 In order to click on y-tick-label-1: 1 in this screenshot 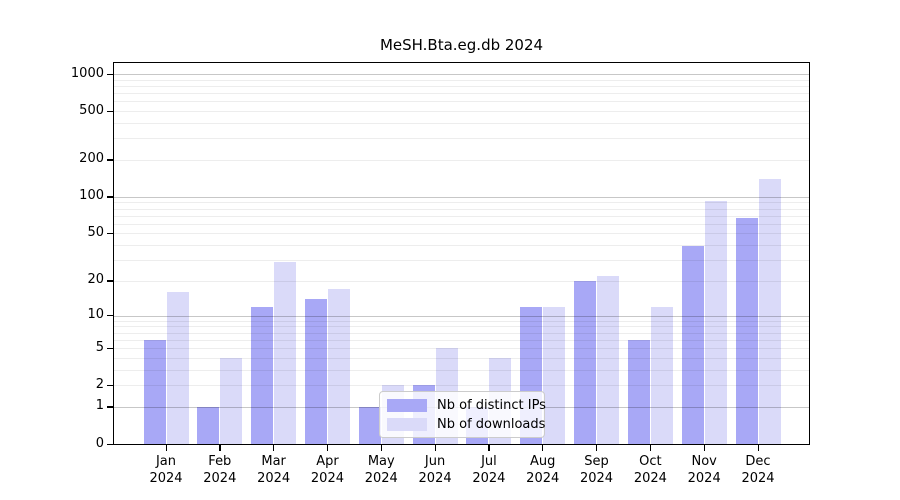, I will do `click(99, 406)`.